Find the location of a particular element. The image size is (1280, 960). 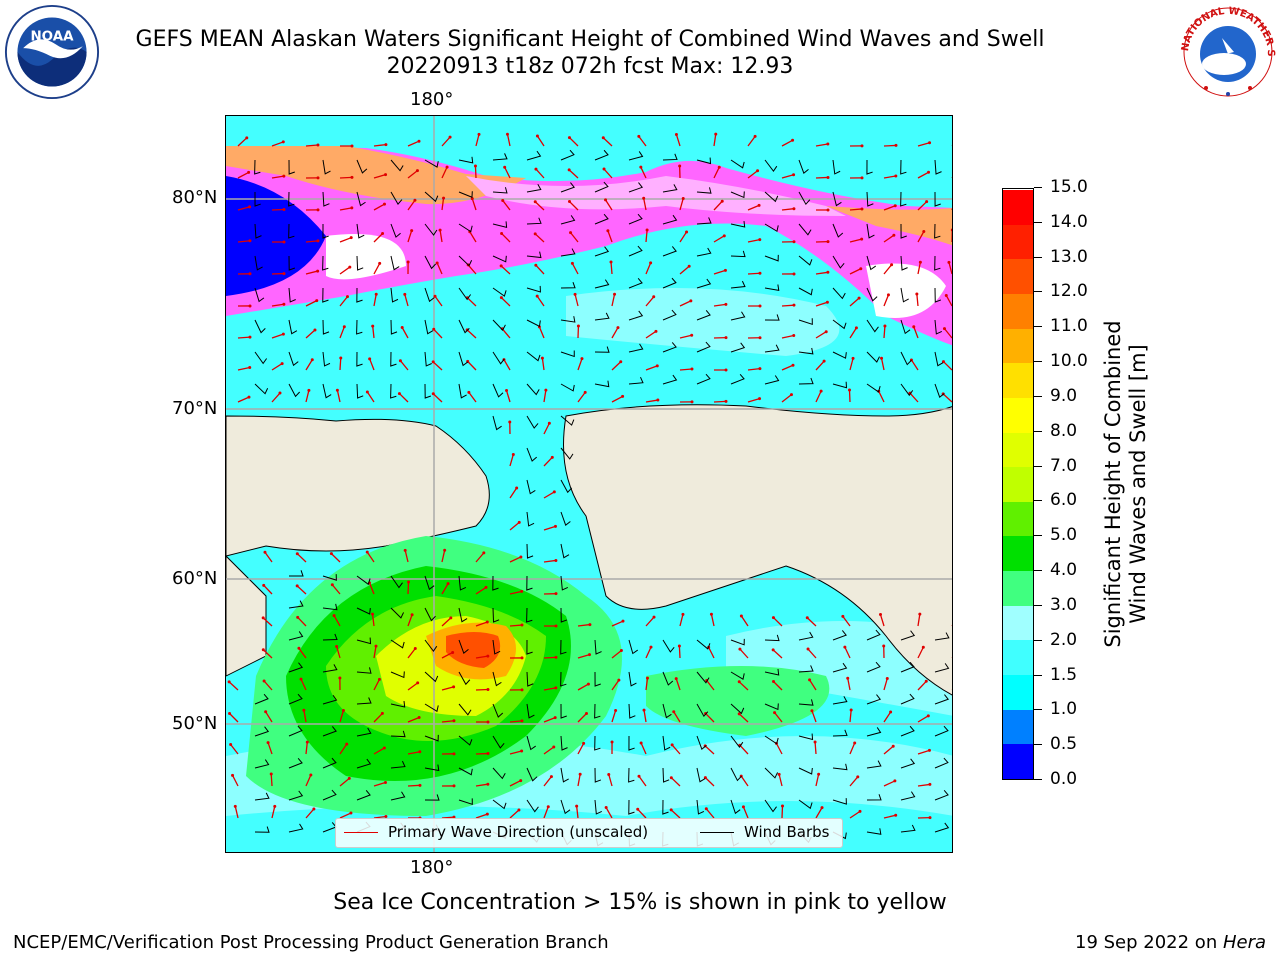

colorbar-tick-label: 0.0 is located at coordinates (1064, 779).